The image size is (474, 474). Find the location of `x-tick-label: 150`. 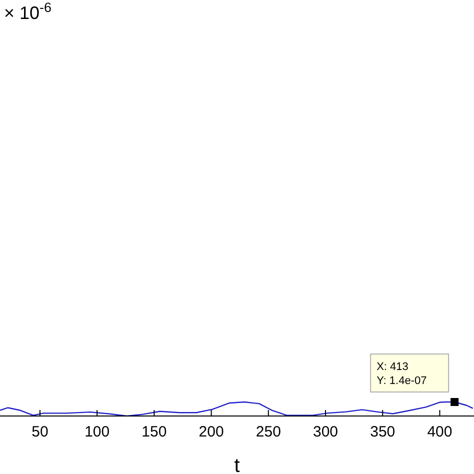

x-tick-label: 150 is located at coordinates (154, 432).